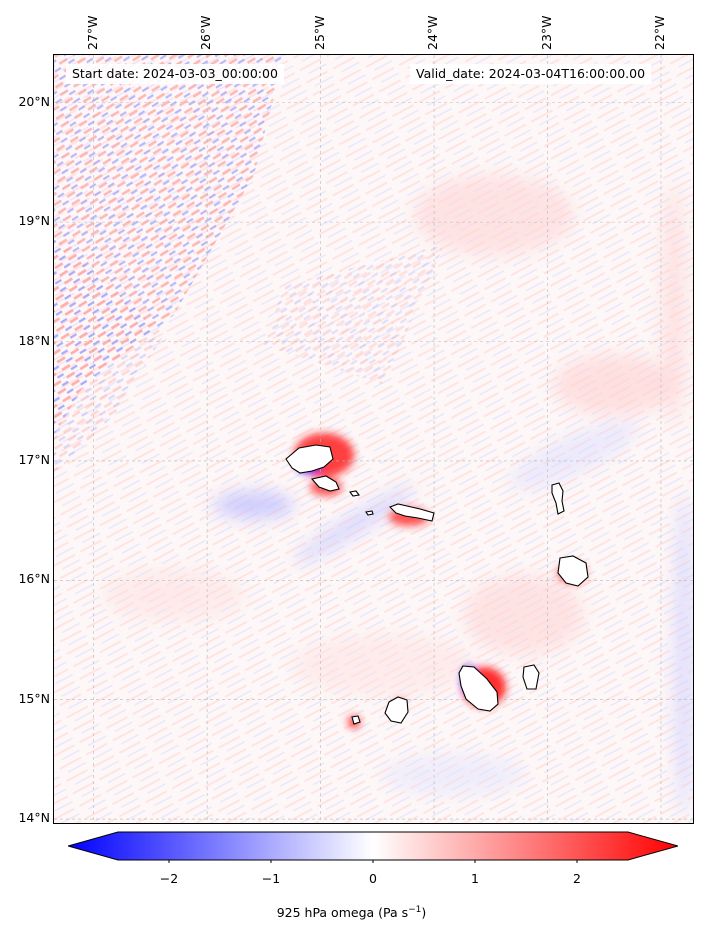 This screenshot has width=703, height=936. Describe the element at coordinates (169, 878) in the screenshot. I see `colorbar-tick-label: −2` at that location.